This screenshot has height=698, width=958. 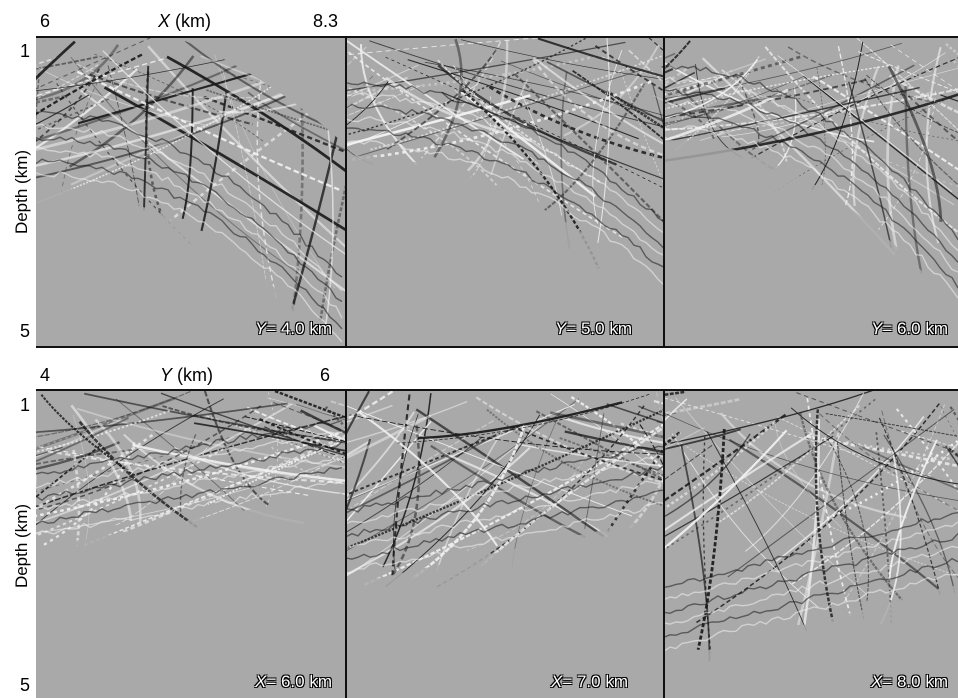 I want to click on seismic-panel-top-1: Y= 4.0 km, so click(x=191, y=192).